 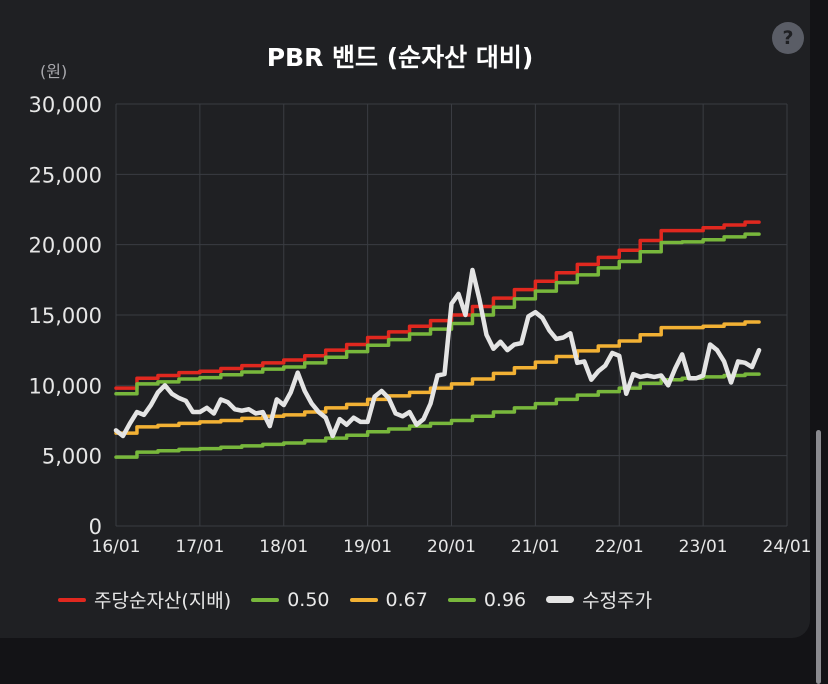 What do you see at coordinates (367, 547) in the screenshot?
I see `x-tick-label: 19/01` at bounding box center [367, 547].